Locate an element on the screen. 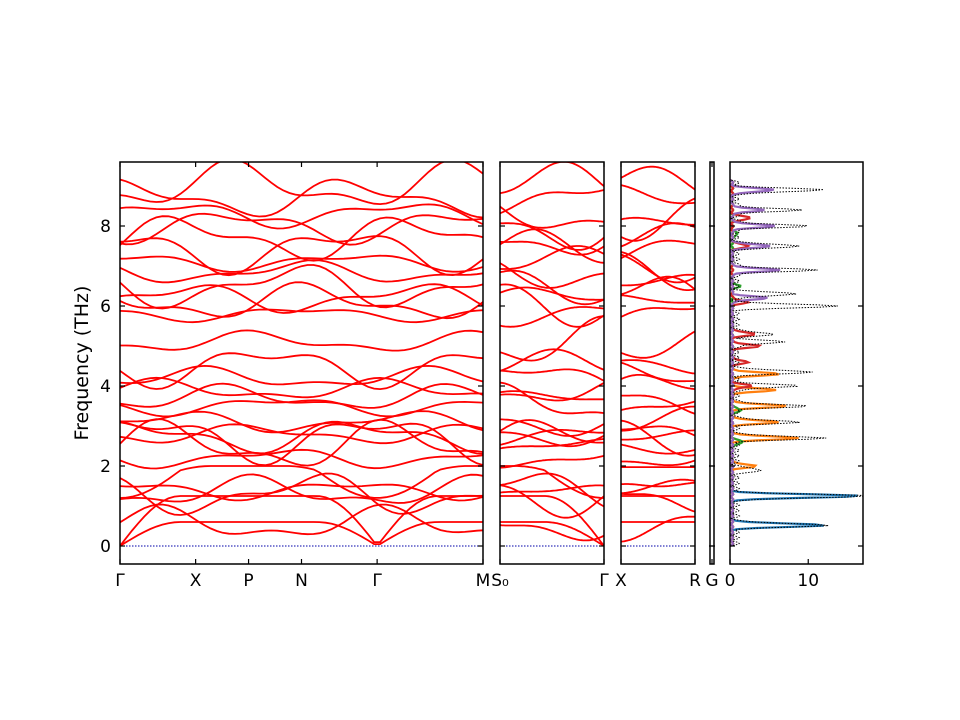 This screenshot has height=720, width=960. band-panel-1: S₀ Γ is located at coordinates (550, 376).